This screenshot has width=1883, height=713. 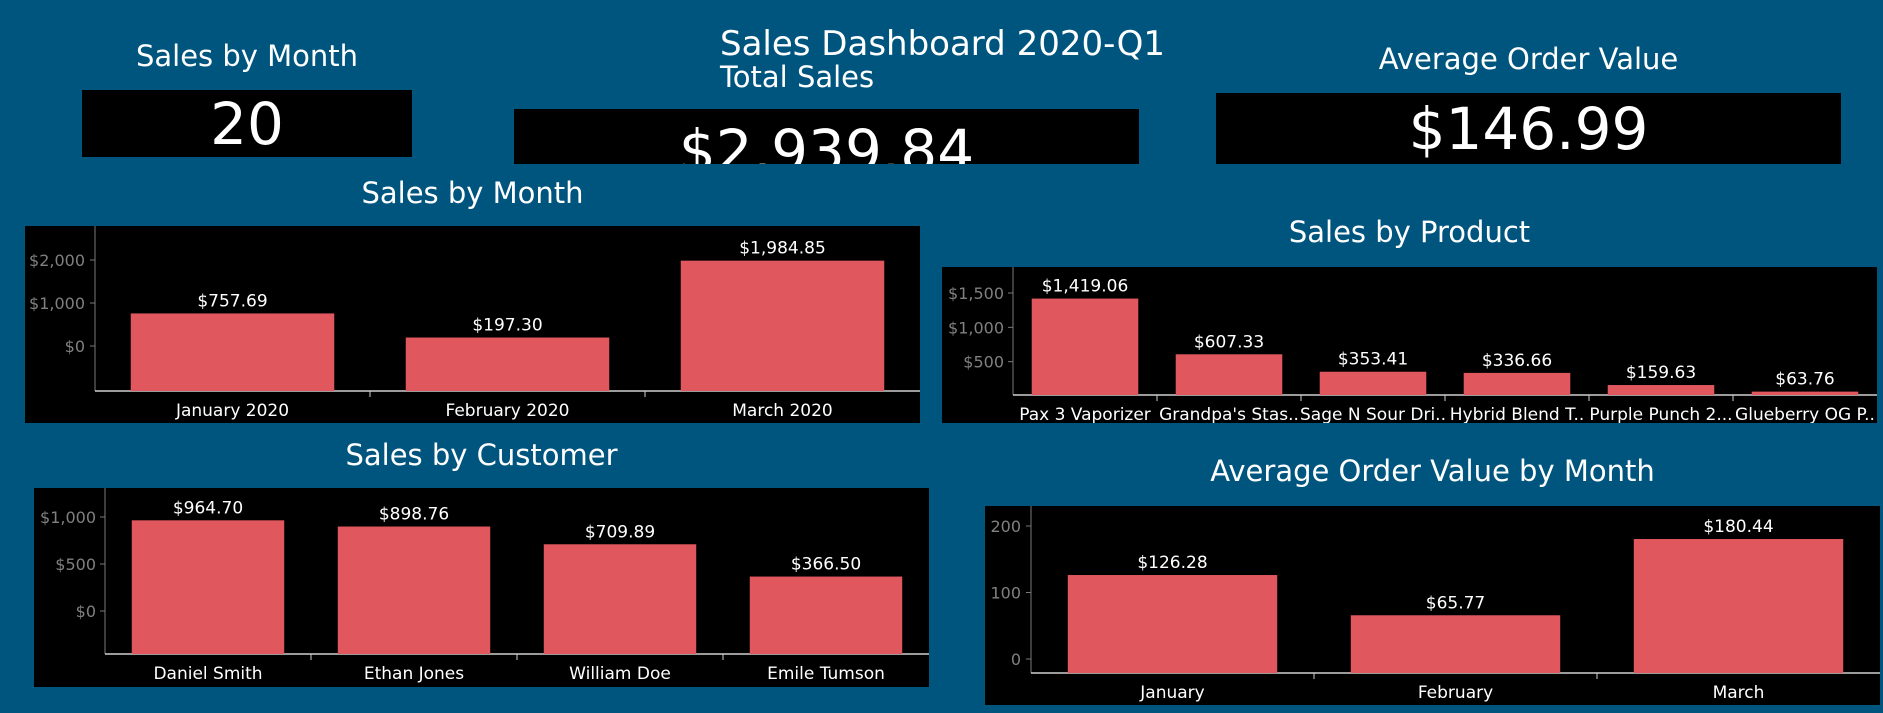 I want to click on data-label: $336.66, so click(x=1517, y=361).